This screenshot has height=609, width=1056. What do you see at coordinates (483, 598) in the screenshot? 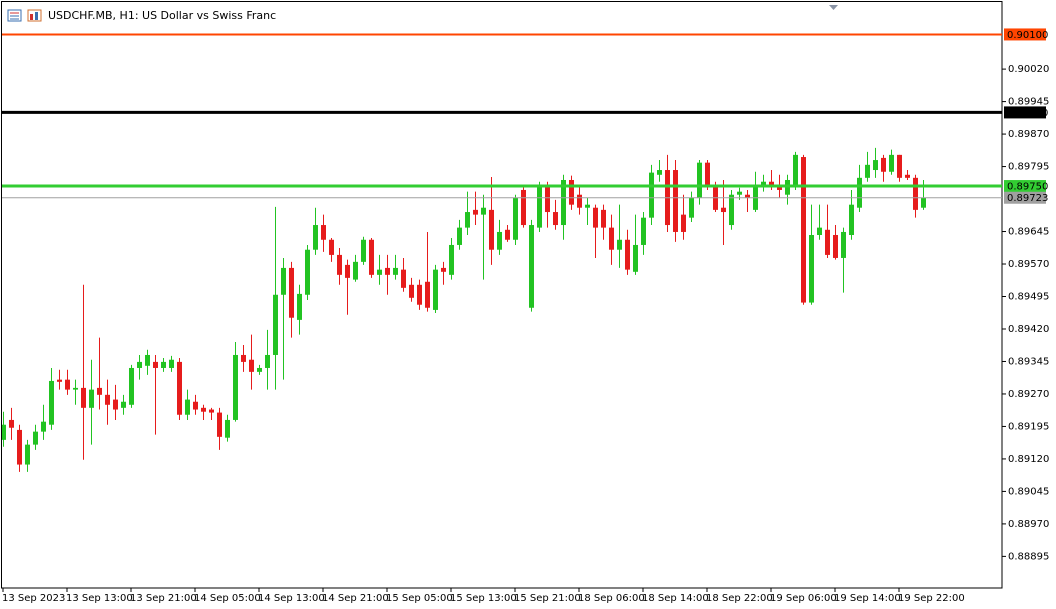
I see `x-tick-label: 15 Sep 13:00` at bounding box center [483, 598].